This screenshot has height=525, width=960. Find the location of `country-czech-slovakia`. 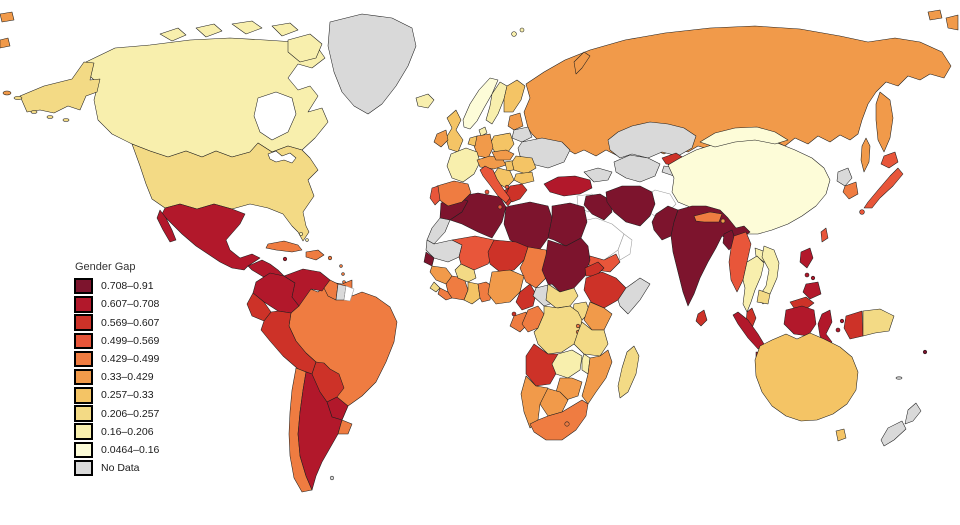

country-czech-slovakia is located at coordinates (503, 155).